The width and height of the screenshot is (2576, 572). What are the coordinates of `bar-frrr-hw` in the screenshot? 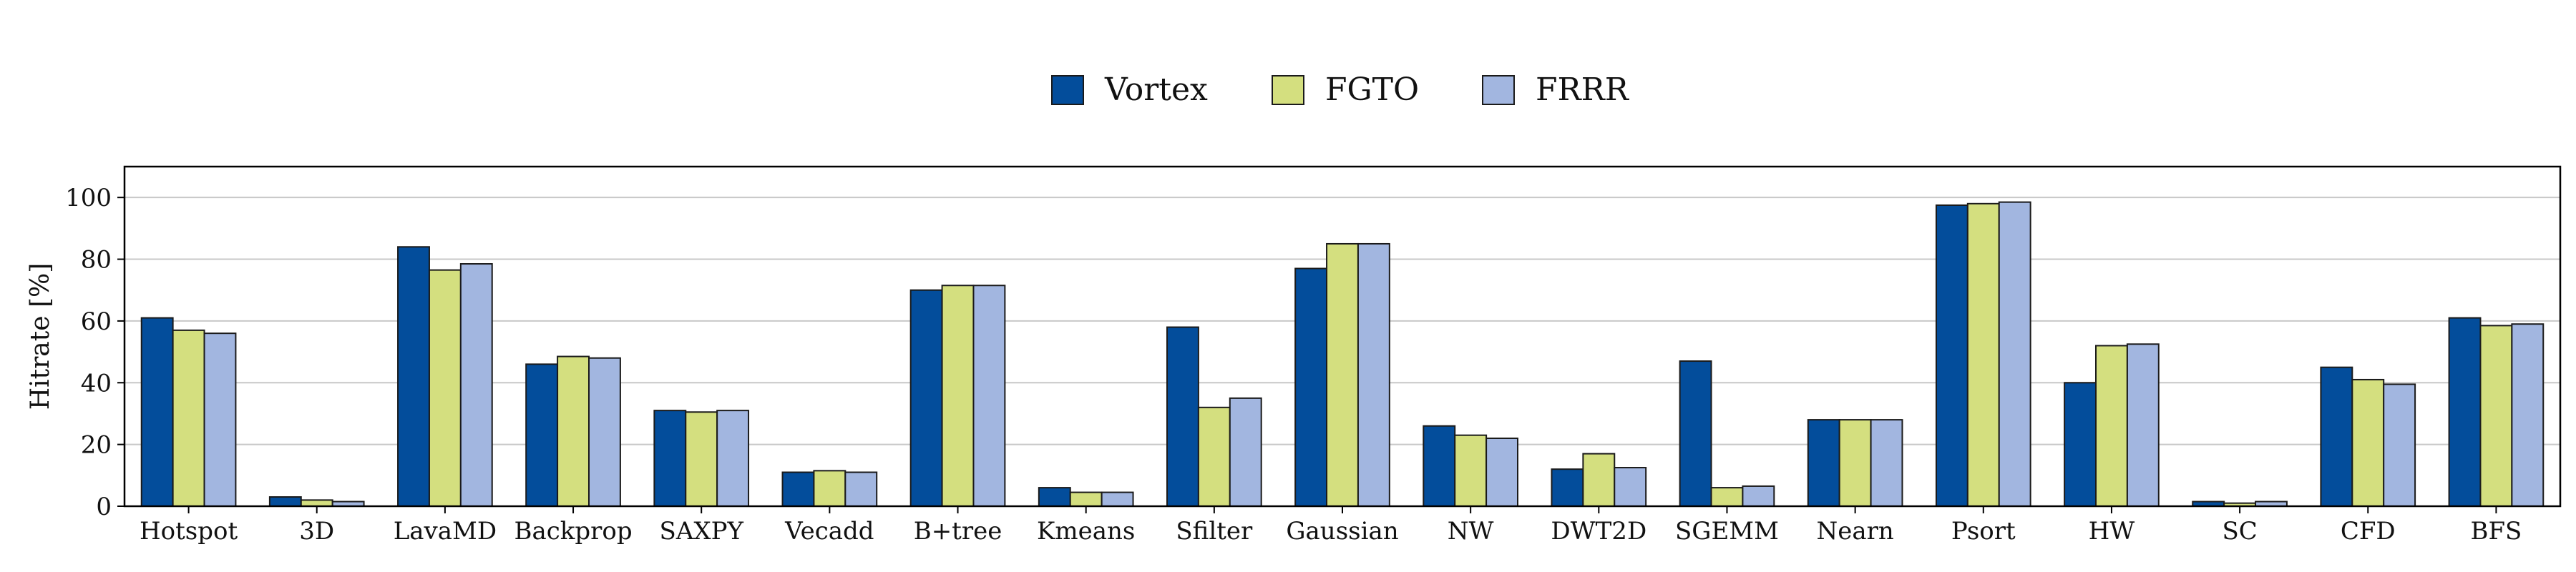 It's located at (2143, 425).